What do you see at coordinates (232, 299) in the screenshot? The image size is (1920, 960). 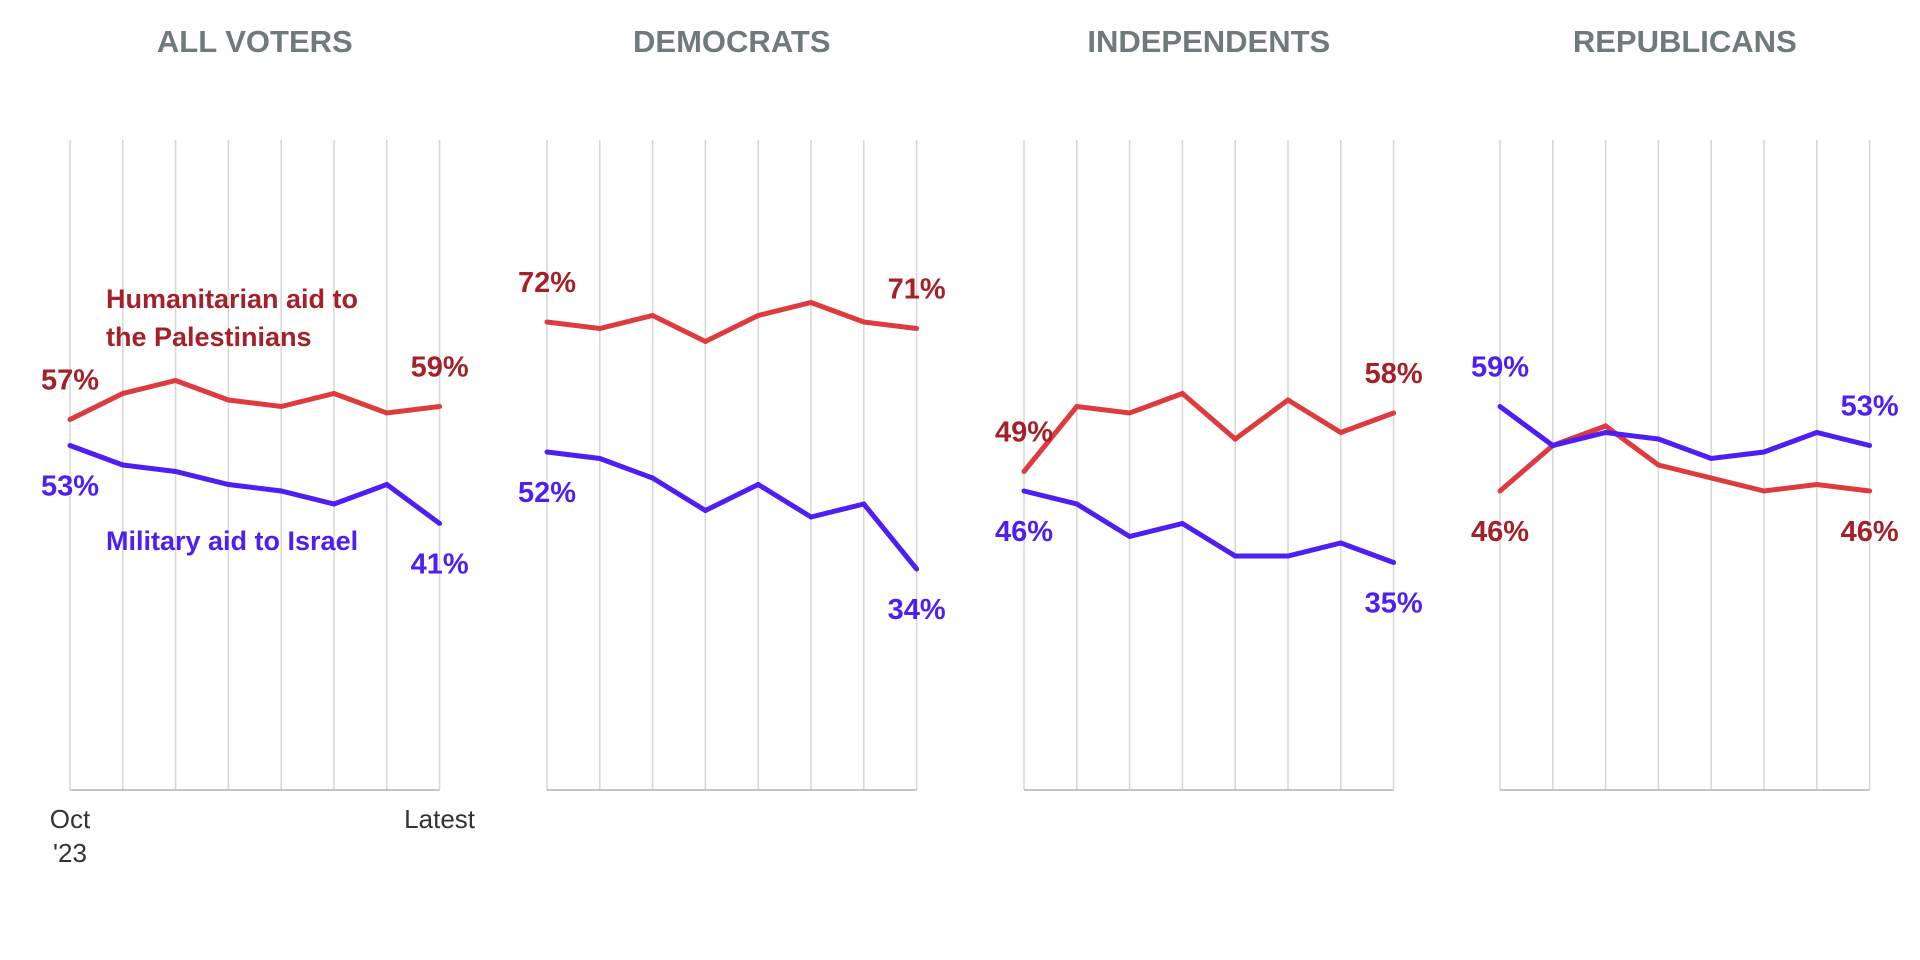 I see `legend-label-humanitarian: Humanitarian aid to` at bounding box center [232, 299].